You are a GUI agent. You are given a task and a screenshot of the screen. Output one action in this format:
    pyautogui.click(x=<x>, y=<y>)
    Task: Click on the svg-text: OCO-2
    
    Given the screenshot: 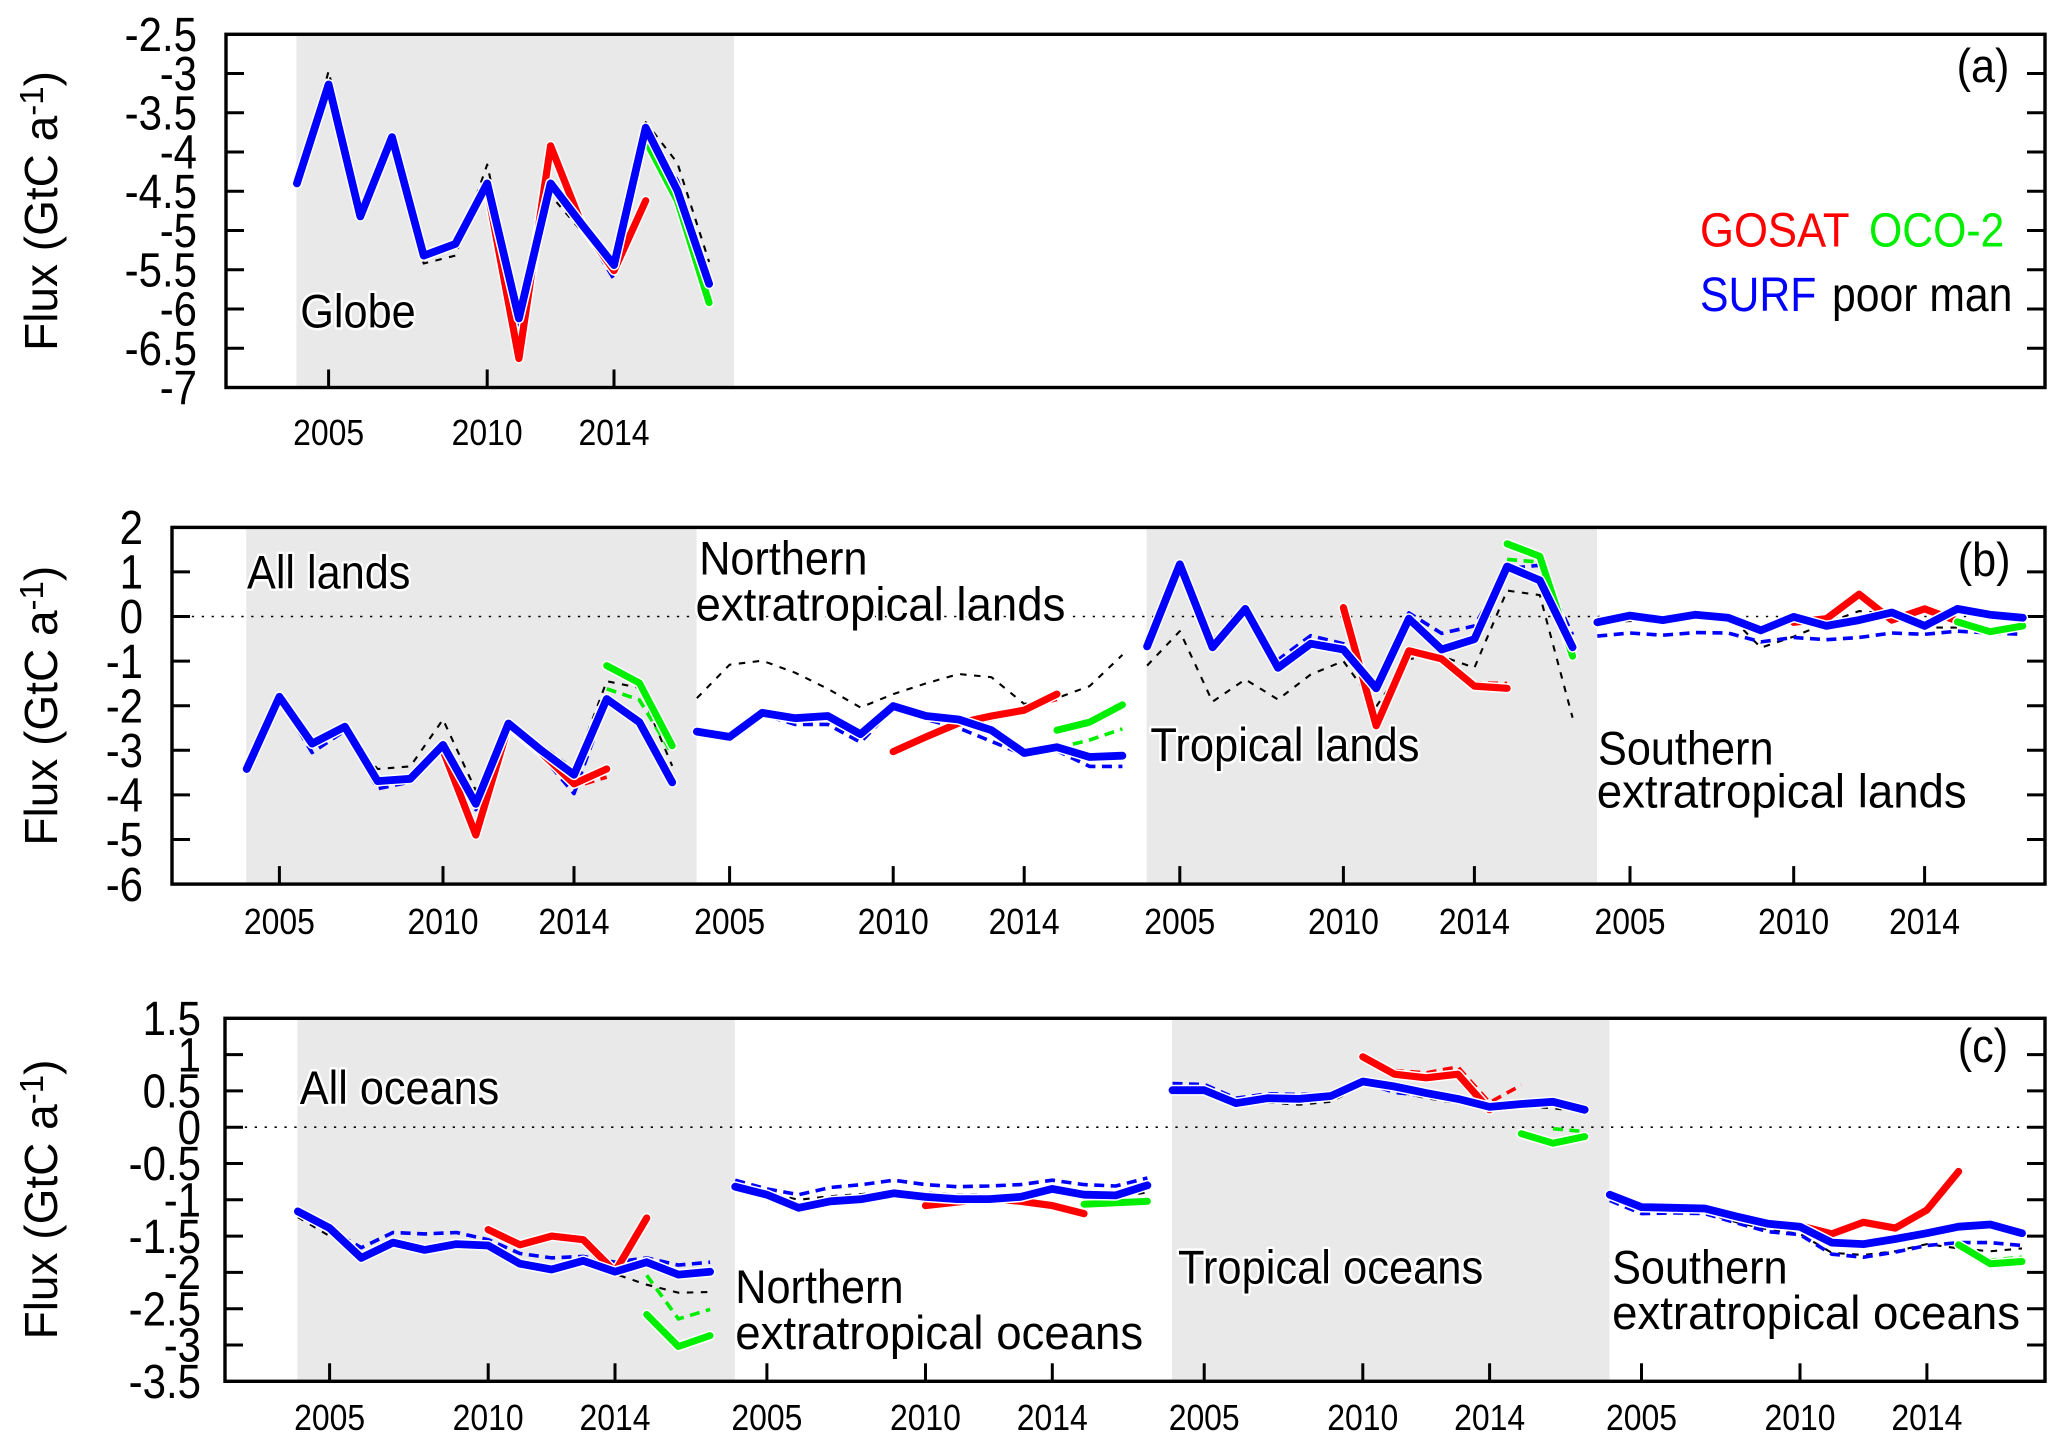 What is the action you would take?
    pyautogui.click(x=1936, y=231)
    